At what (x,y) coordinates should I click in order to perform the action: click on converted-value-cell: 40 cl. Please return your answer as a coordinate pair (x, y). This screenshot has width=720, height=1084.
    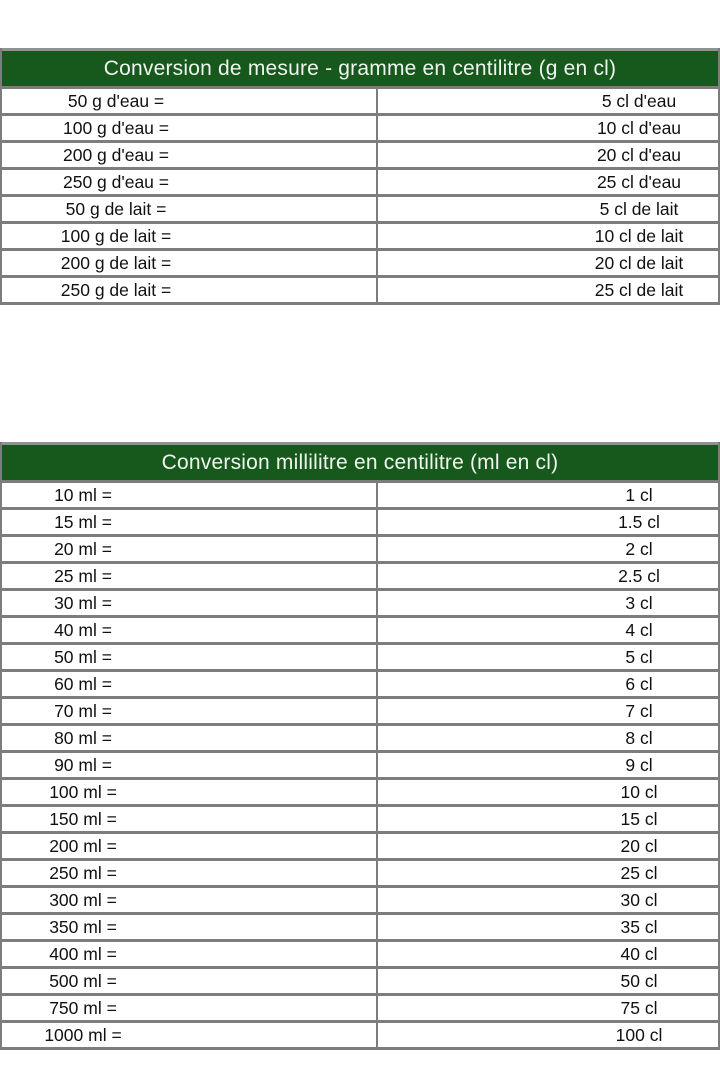
    Looking at the image, I should click on (639, 954).